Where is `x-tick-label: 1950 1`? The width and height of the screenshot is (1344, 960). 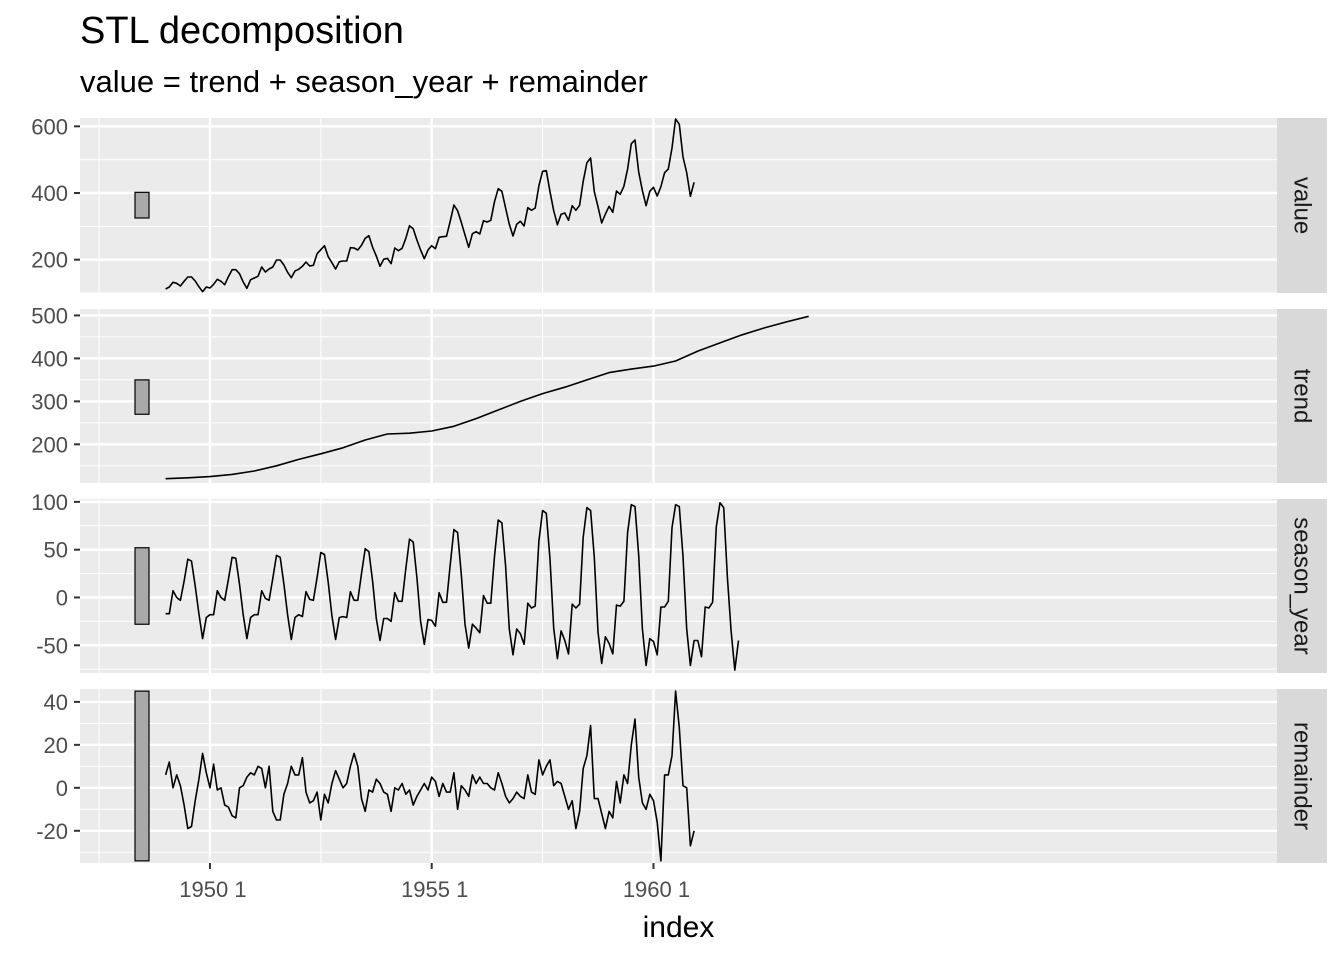 x-tick-label: 1950 1 is located at coordinates (212, 889).